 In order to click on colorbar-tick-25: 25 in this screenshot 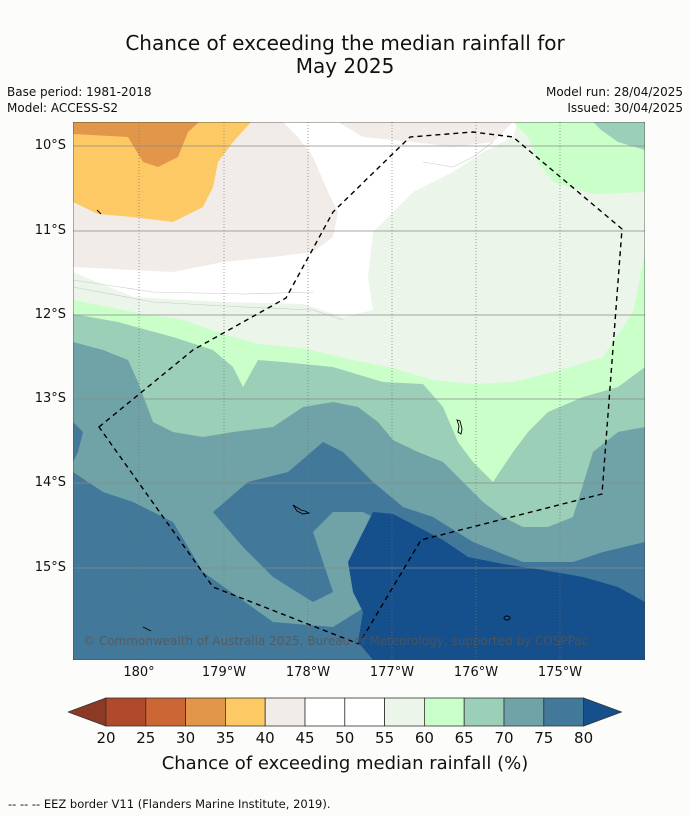, I will do `click(146, 738)`.